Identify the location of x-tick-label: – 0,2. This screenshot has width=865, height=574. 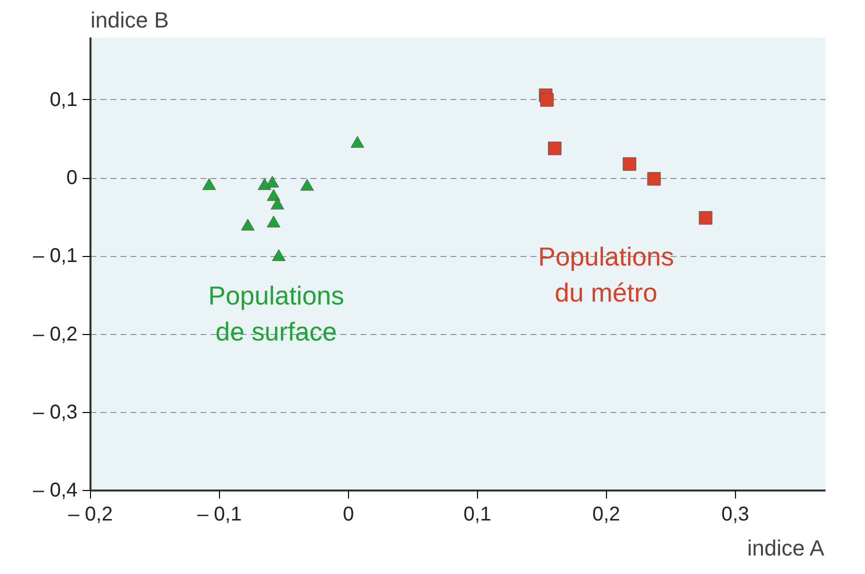
(90, 515).